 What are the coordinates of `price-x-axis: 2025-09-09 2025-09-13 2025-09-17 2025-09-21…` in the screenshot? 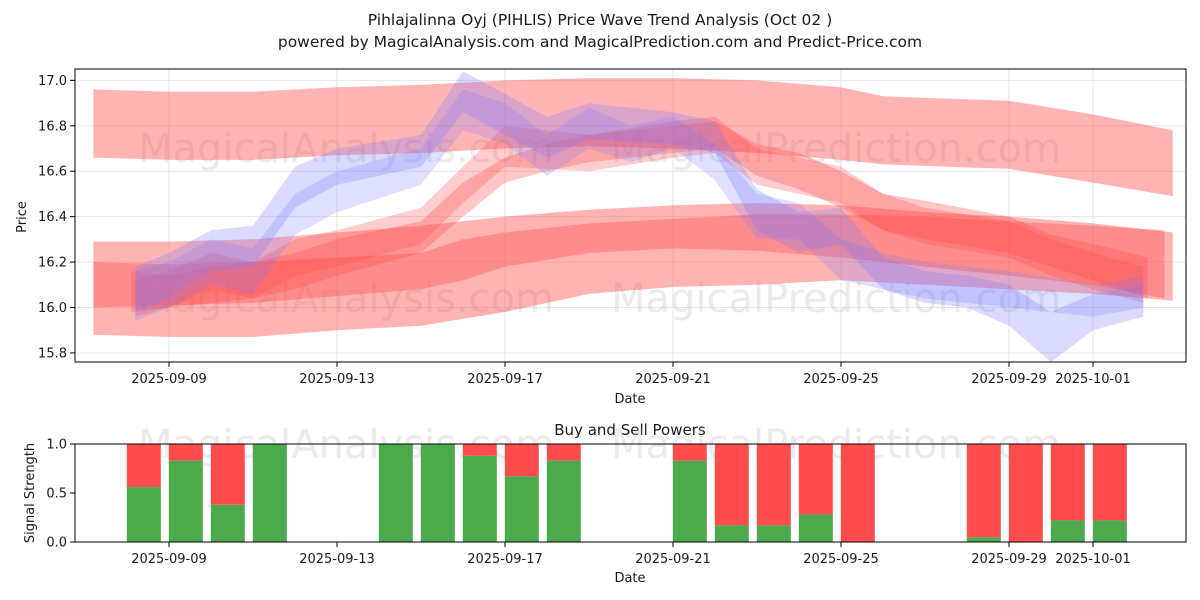 It's located at (631, 374).